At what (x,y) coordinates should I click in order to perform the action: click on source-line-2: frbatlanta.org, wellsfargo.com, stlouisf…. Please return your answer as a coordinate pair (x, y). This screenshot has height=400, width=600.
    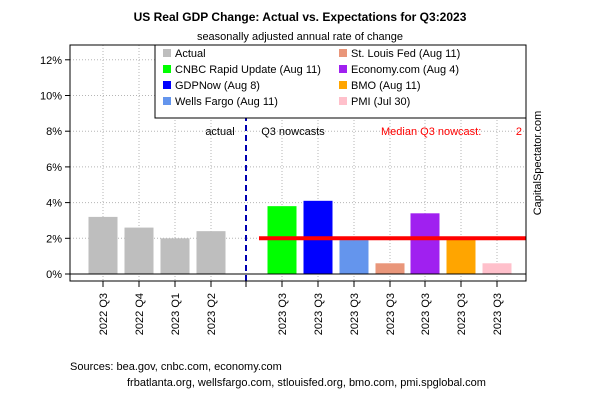
    Looking at the image, I should click on (306, 383).